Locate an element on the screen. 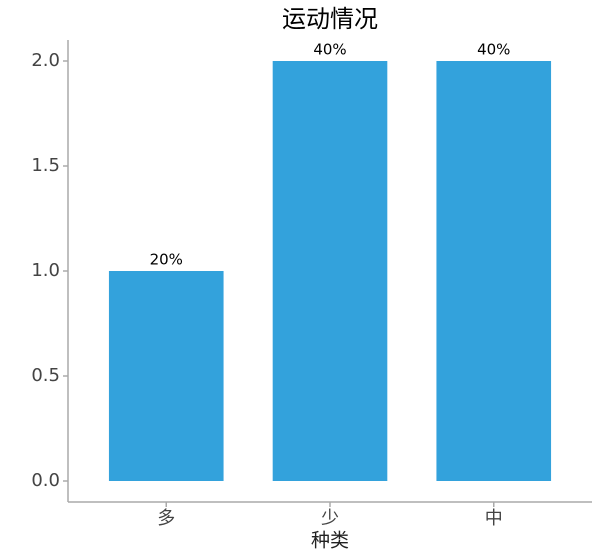  y-tick-label: 0.5 is located at coordinates (45, 375).